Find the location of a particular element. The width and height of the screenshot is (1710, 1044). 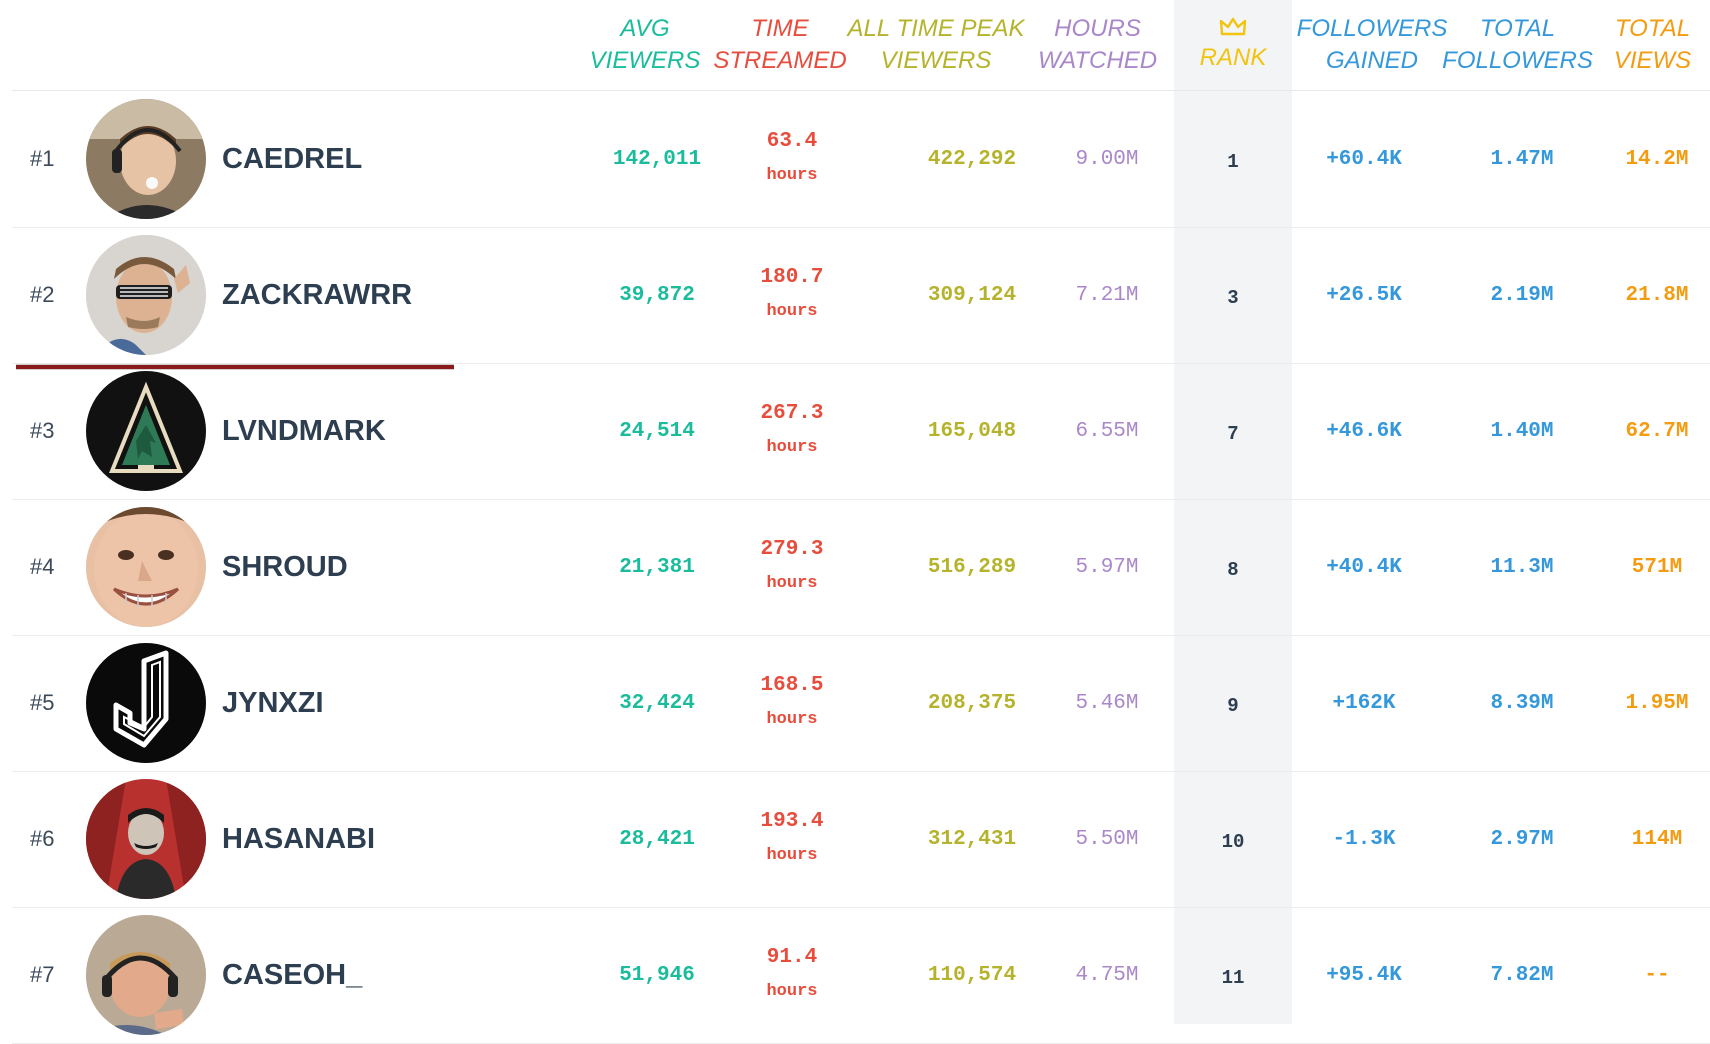

total-views-value: 1.95M is located at coordinates (1657, 703).